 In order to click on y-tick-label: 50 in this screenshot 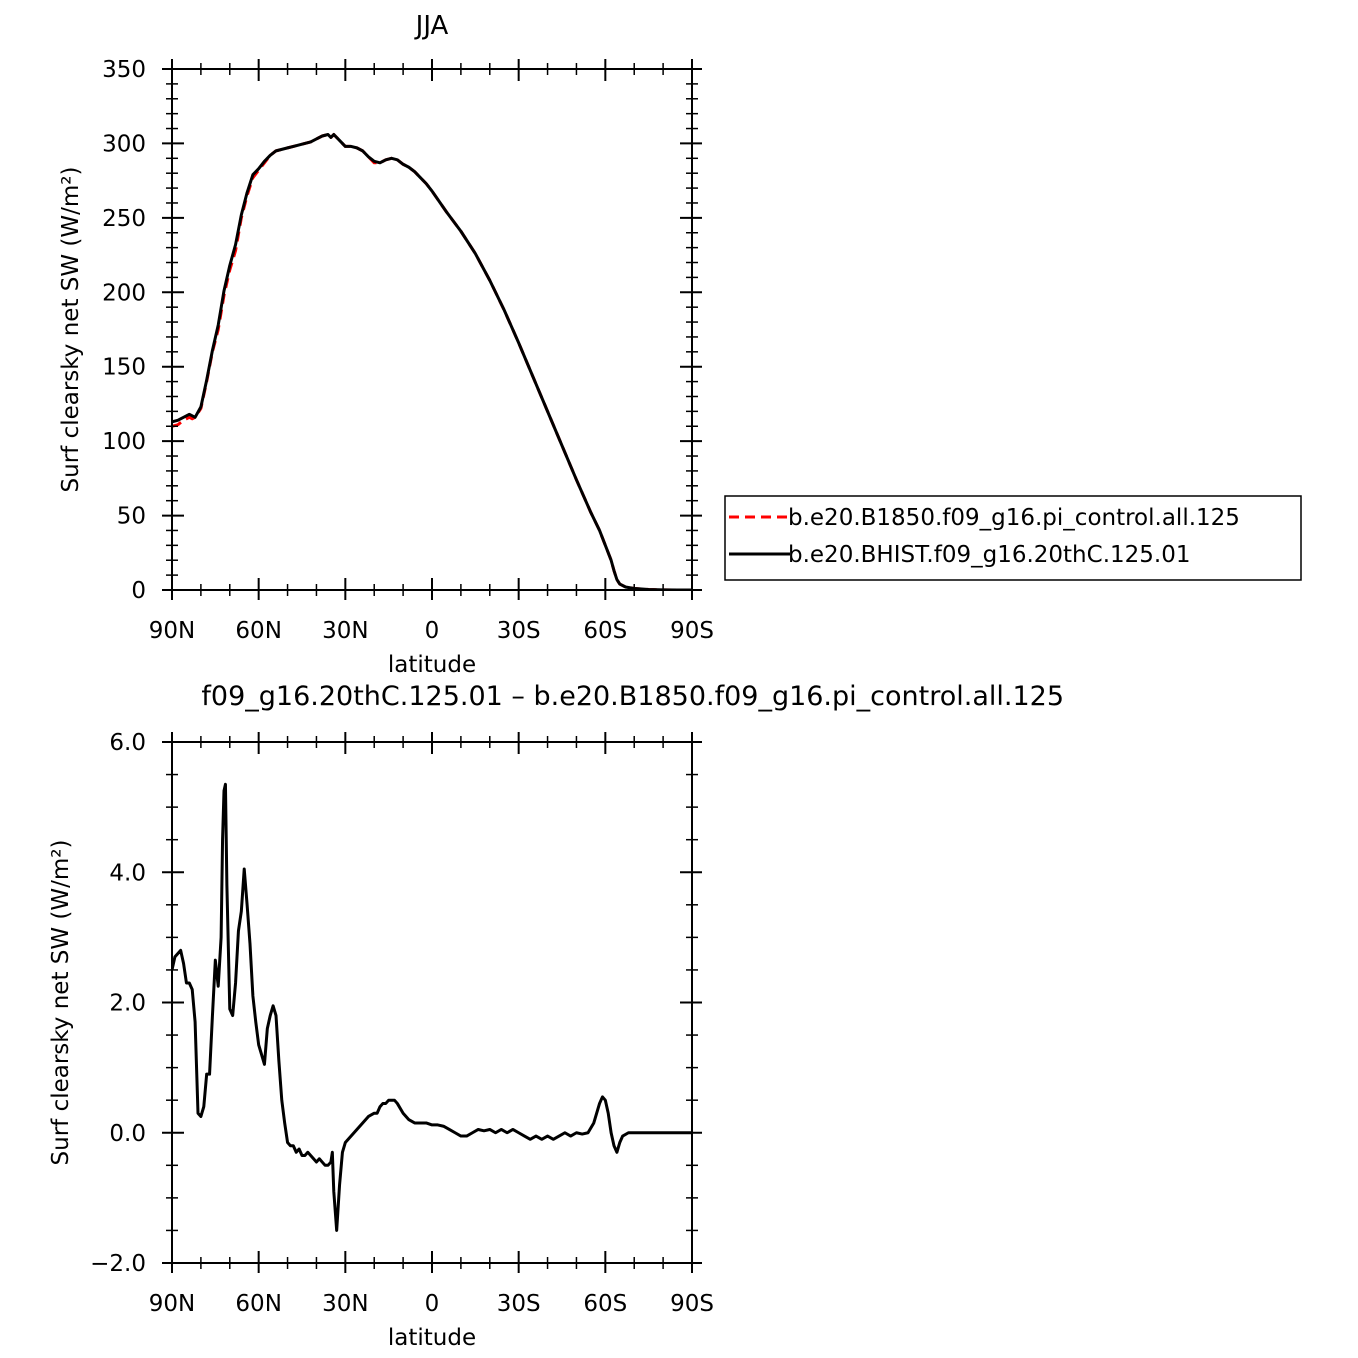, I will do `click(131, 517)`.